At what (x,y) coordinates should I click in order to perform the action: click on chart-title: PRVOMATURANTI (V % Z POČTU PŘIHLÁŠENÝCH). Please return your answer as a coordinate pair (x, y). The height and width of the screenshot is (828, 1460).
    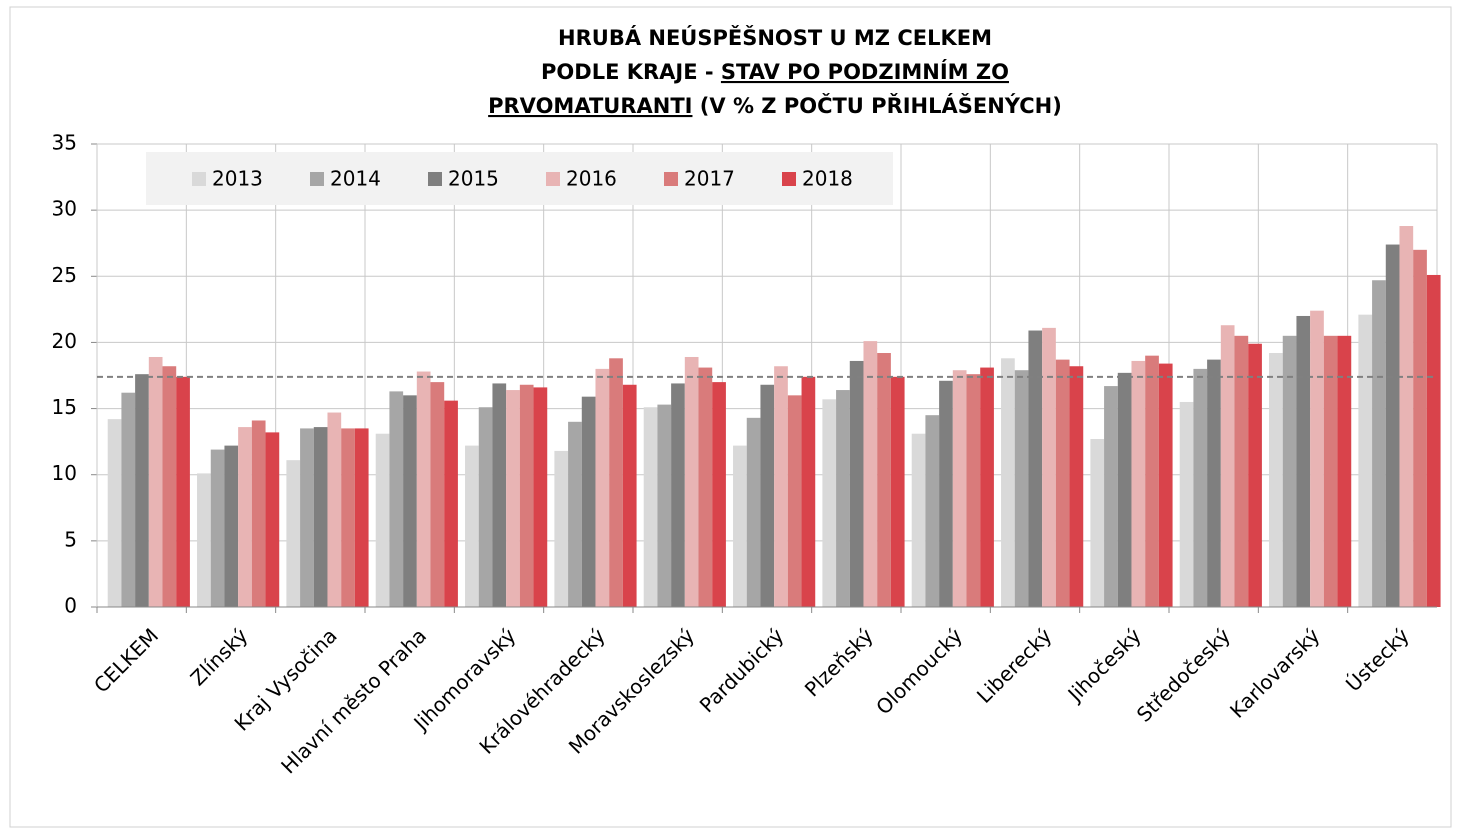
    Looking at the image, I should click on (775, 105).